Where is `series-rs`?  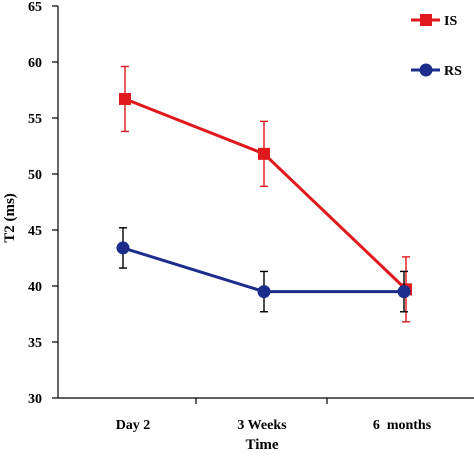
series-rs is located at coordinates (263, 270).